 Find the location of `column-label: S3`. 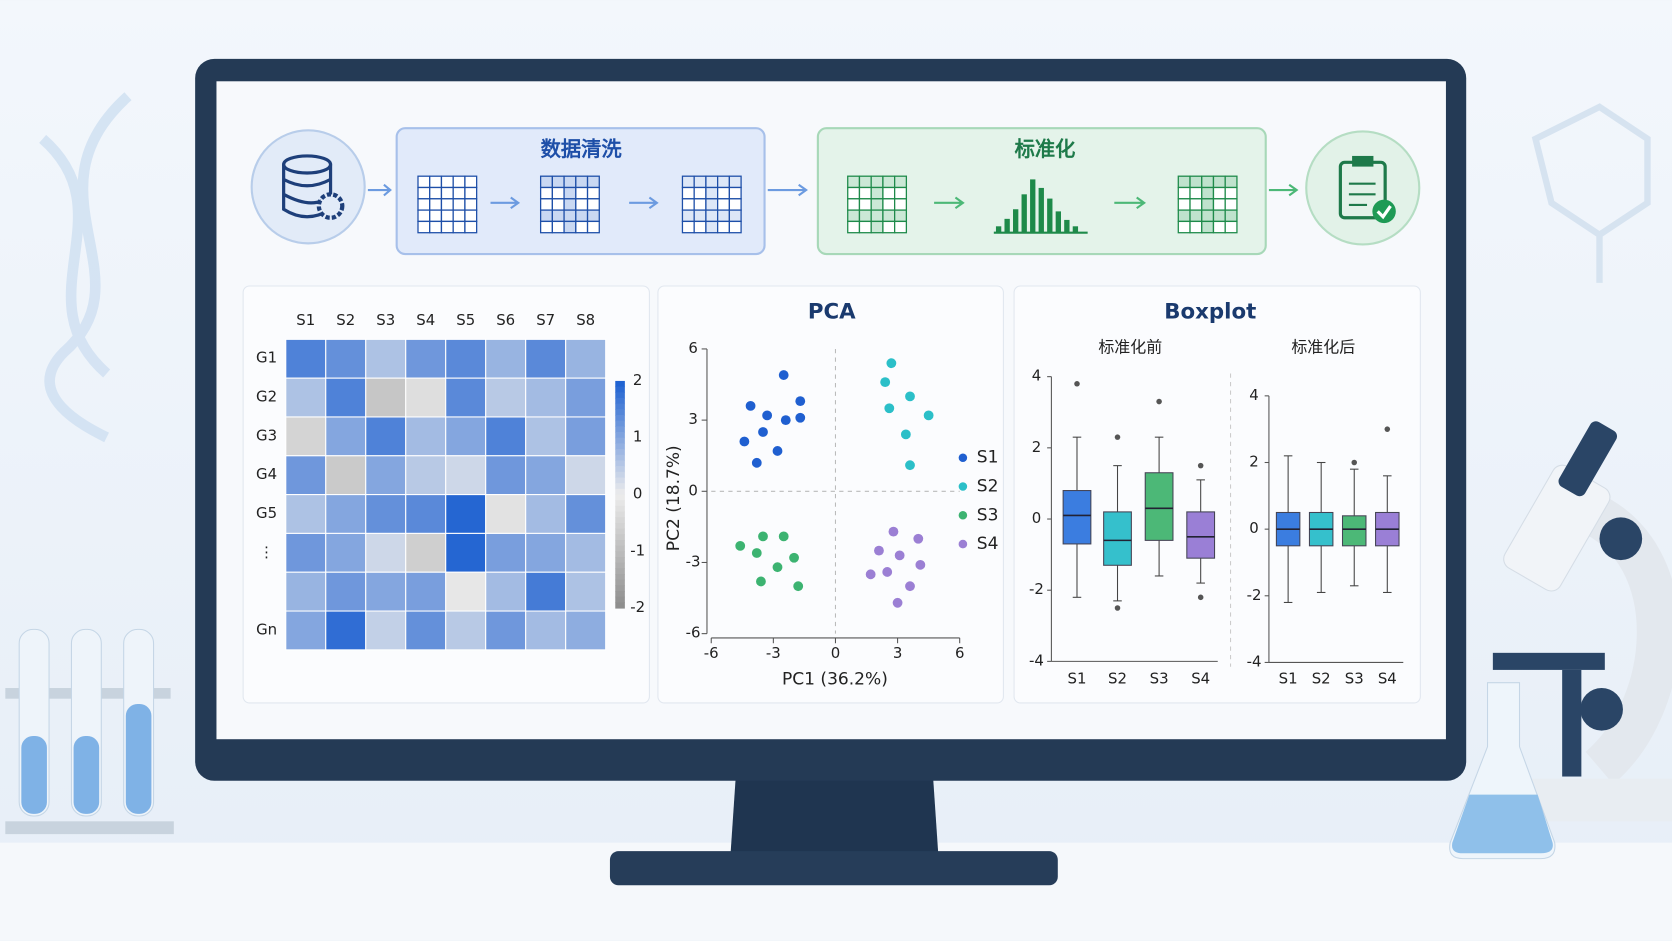

column-label: S3 is located at coordinates (385, 320).